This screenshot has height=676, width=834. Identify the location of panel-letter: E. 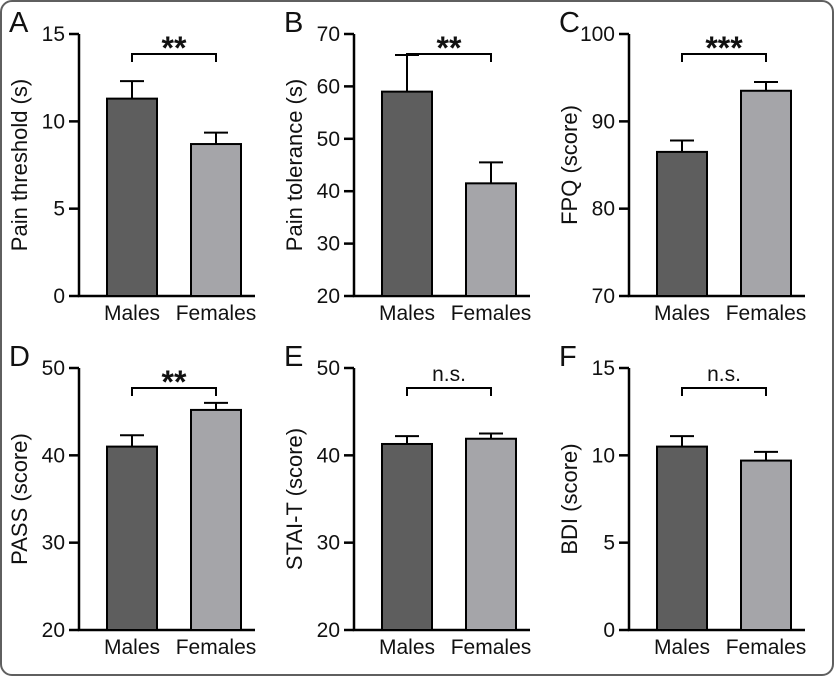
(293, 357).